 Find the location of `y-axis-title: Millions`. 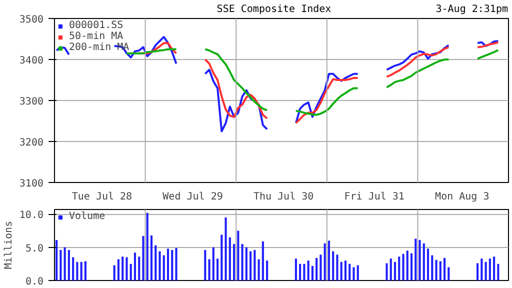

y-axis-title: Millions is located at coordinates (8, 245).